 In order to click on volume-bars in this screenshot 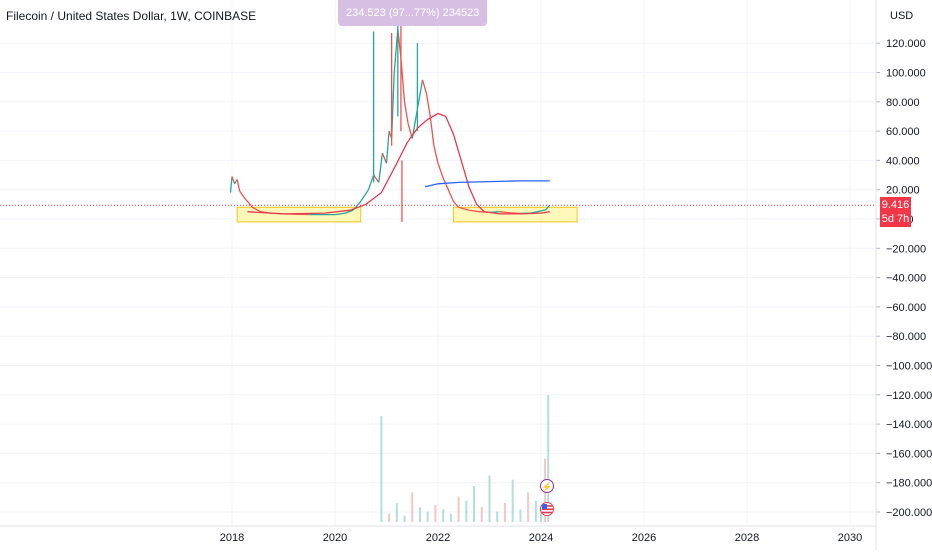, I will do `click(464, 458)`.